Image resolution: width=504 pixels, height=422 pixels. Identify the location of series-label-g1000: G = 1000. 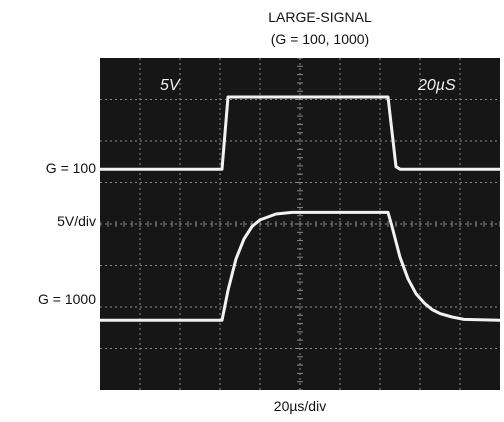
(67, 299).